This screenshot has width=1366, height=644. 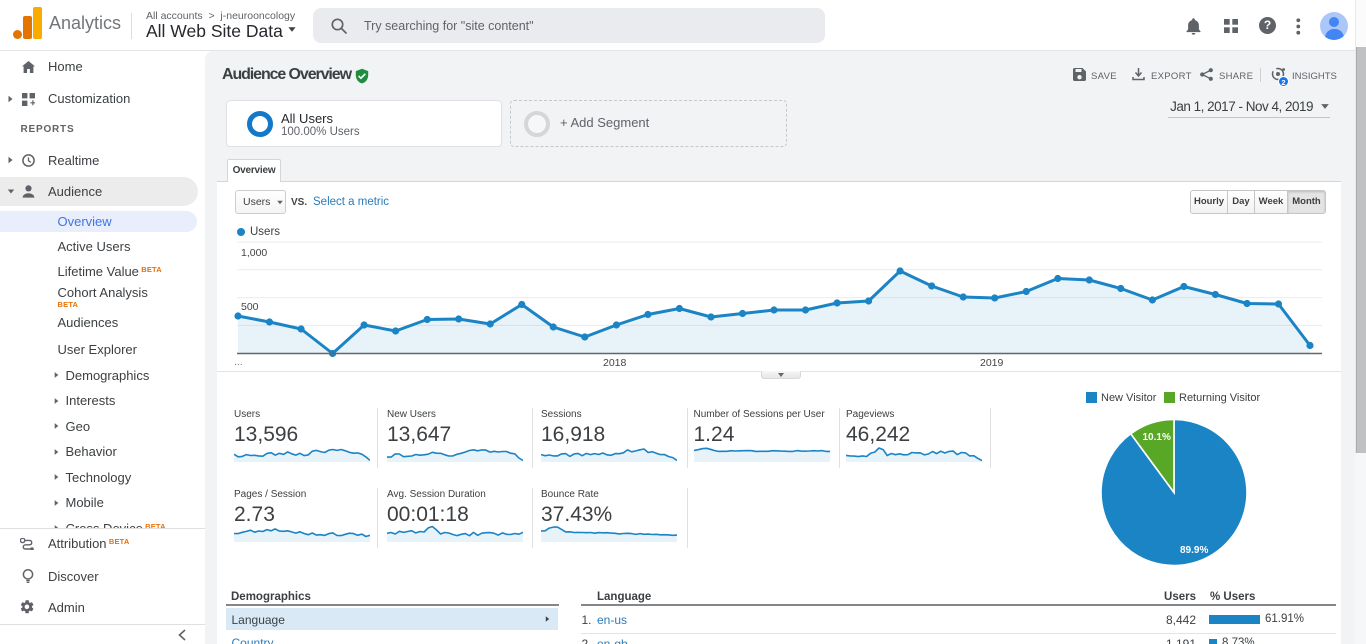 I want to click on svg-text: 10.1%, so click(x=1157, y=437).